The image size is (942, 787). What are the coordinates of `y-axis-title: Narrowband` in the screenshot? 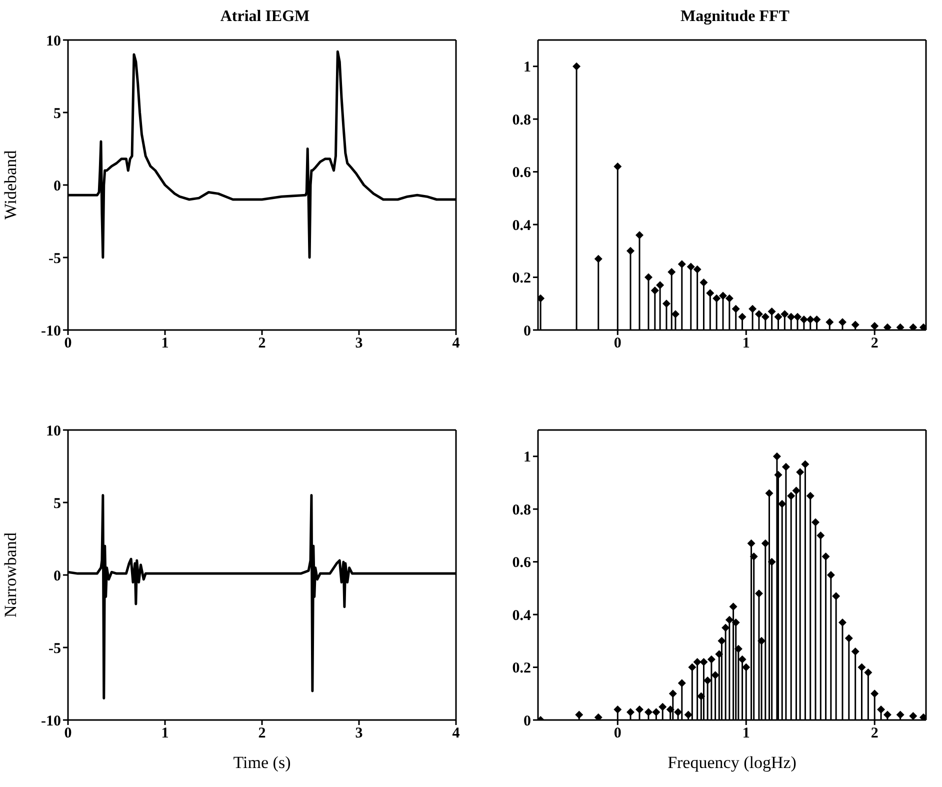 It's located at (10, 575).